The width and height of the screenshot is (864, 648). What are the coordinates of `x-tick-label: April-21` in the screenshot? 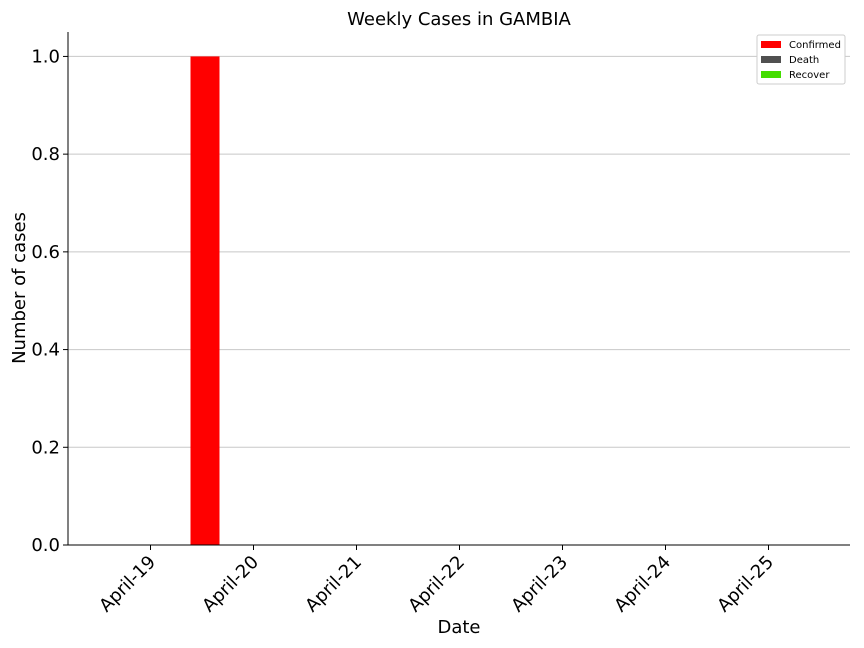 It's located at (333, 584).